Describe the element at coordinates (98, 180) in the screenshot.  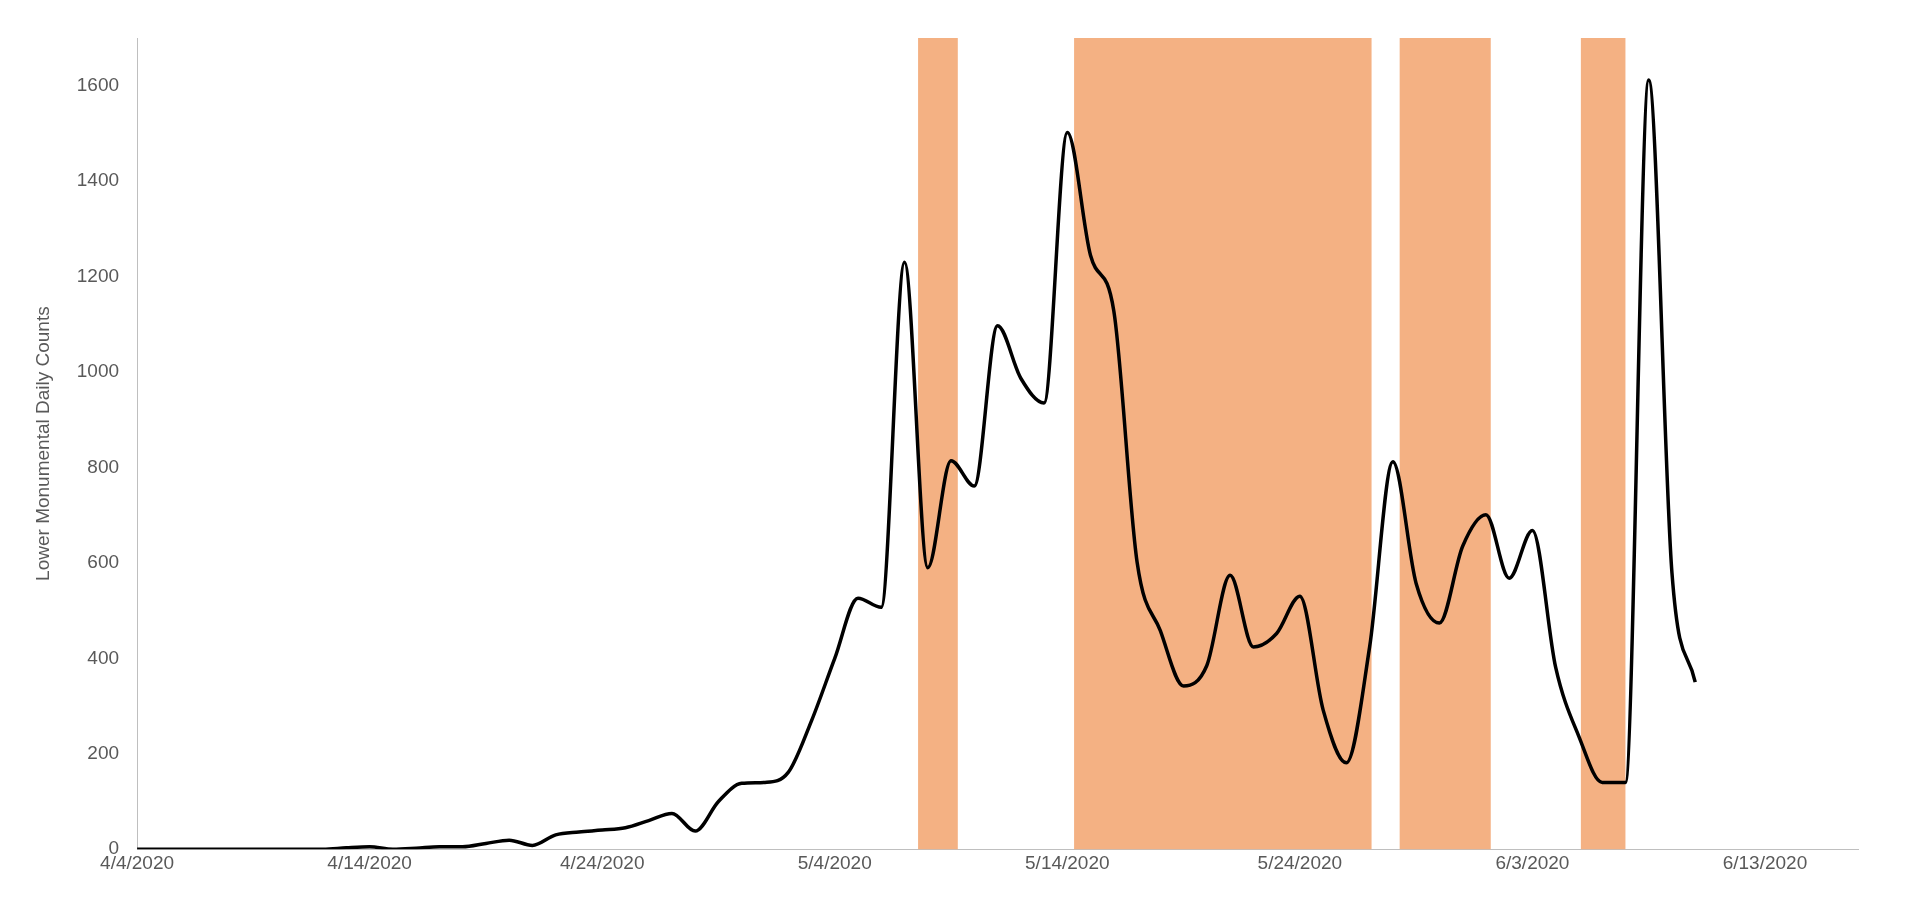
I see `y-tick-label: 1400` at that location.